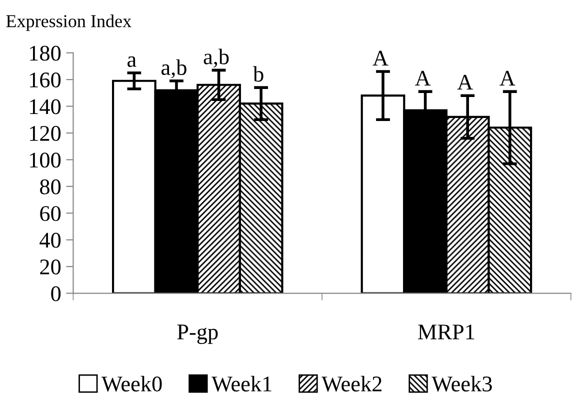 This screenshot has height=416, width=572. Describe the element at coordinates (197, 334) in the screenshot. I see `x-tick-label: P-gp` at that location.